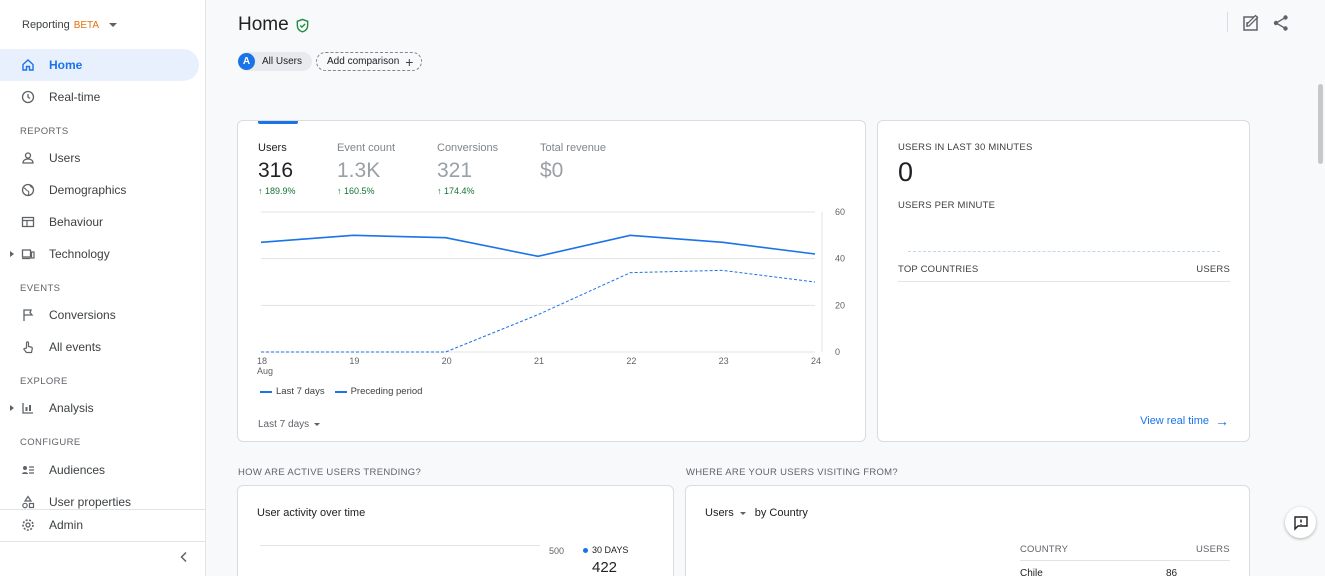 The width and height of the screenshot is (1325, 576). I want to click on chart-legend: Last 7 days Preceding period, so click(346, 391).